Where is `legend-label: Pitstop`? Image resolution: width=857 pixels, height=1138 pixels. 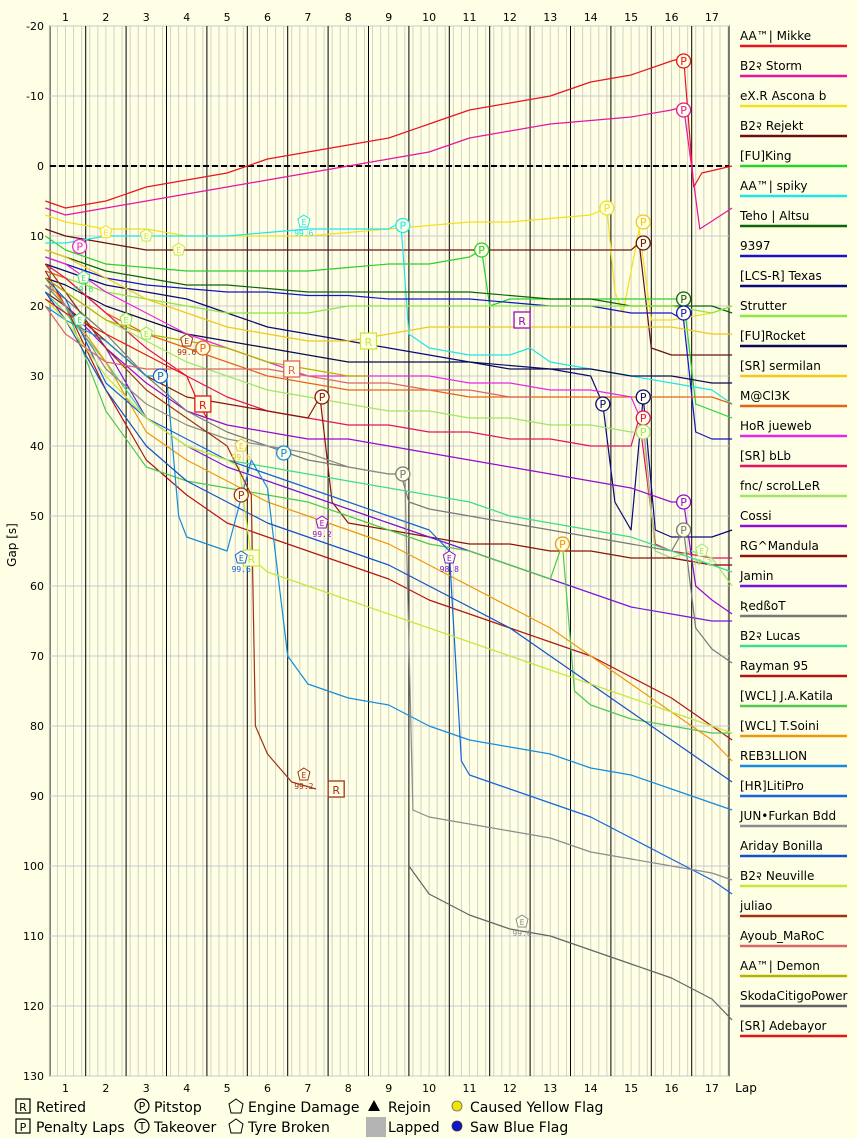 legend-label: Pitstop is located at coordinates (178, 1108).